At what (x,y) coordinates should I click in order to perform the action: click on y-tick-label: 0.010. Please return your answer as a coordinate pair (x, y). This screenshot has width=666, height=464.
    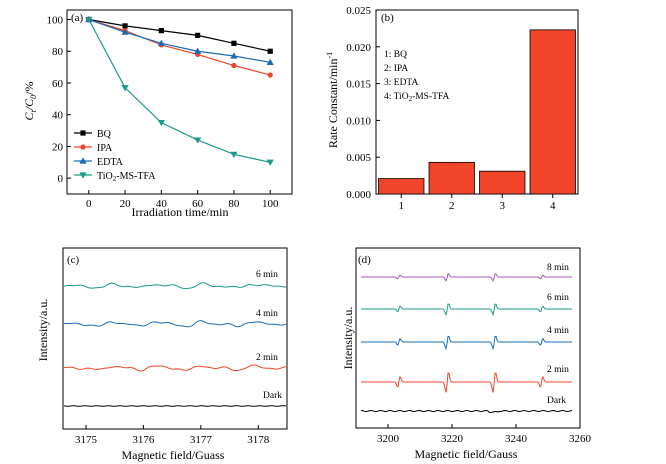
    Looking at the image, I should click on (358, 121).